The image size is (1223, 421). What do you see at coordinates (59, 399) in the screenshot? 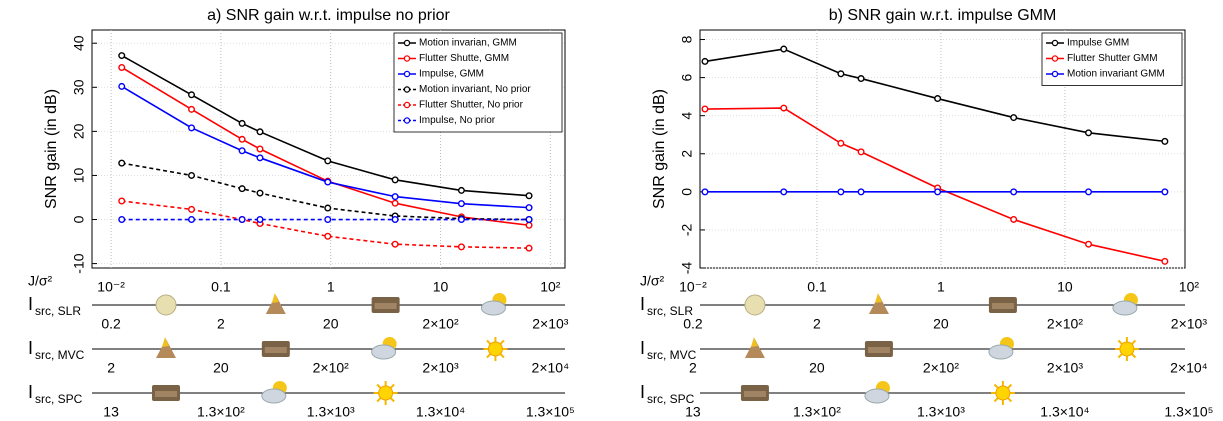
I see `scale-subscript: src, SPC` at bounding box center [59, 399].